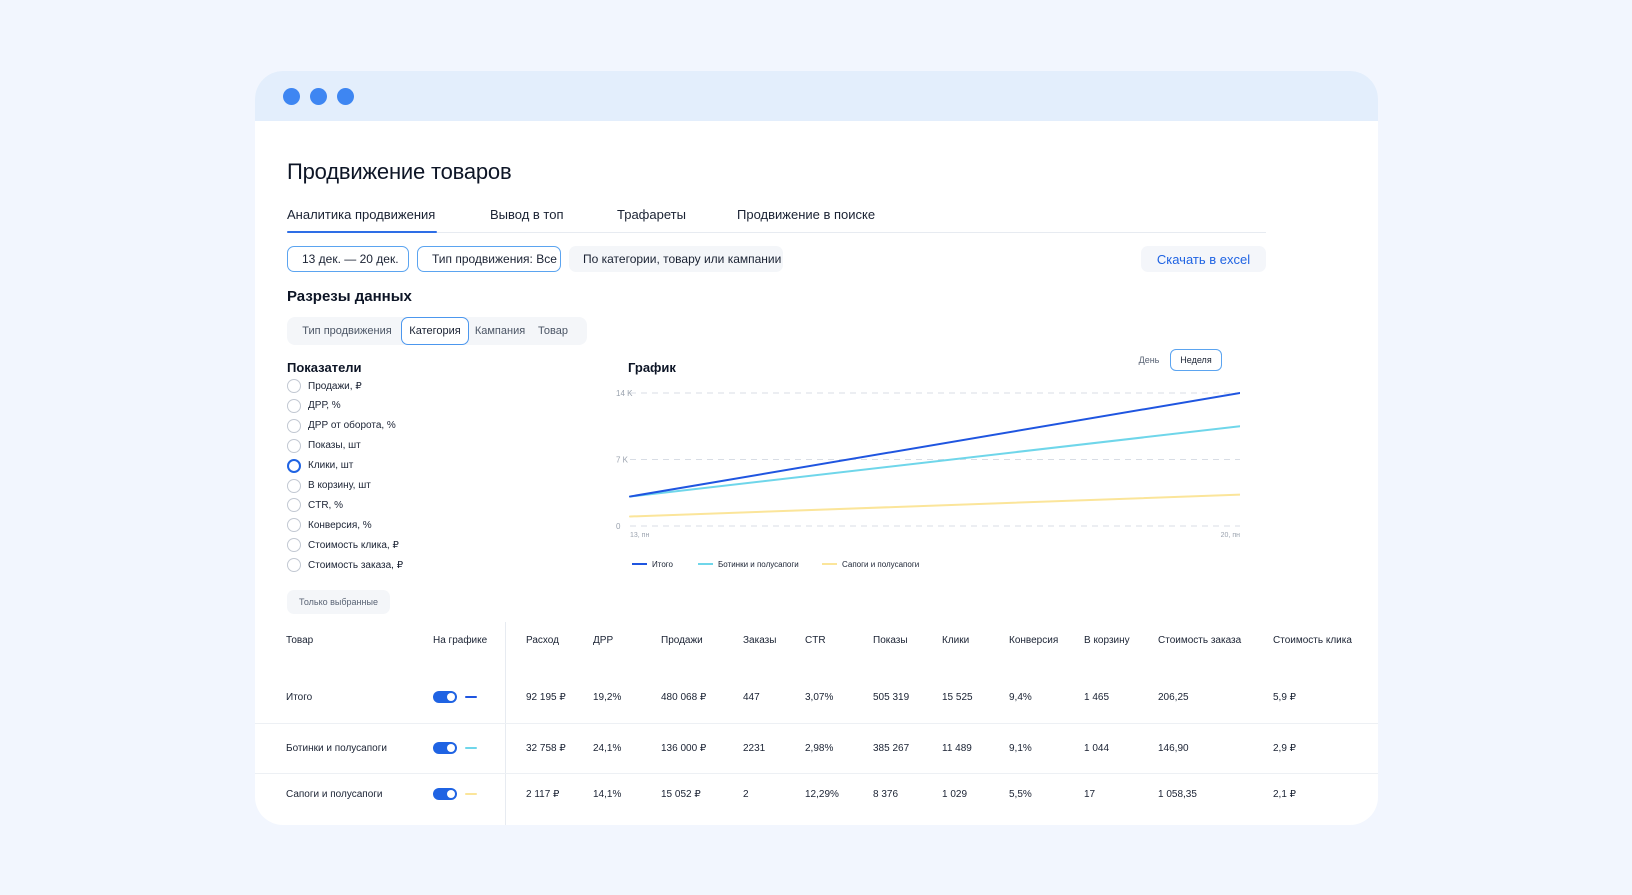 Image resolution: width=1632 pixels, height=895 pixels. I want to click on cell-add-to-cart: 1 044, so click(1097, 748).